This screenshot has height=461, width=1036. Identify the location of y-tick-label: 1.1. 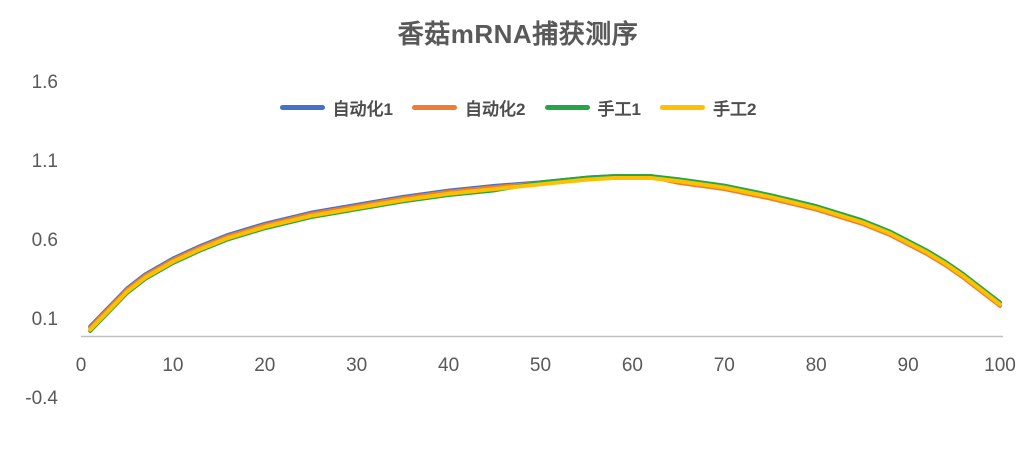
(44, 162).